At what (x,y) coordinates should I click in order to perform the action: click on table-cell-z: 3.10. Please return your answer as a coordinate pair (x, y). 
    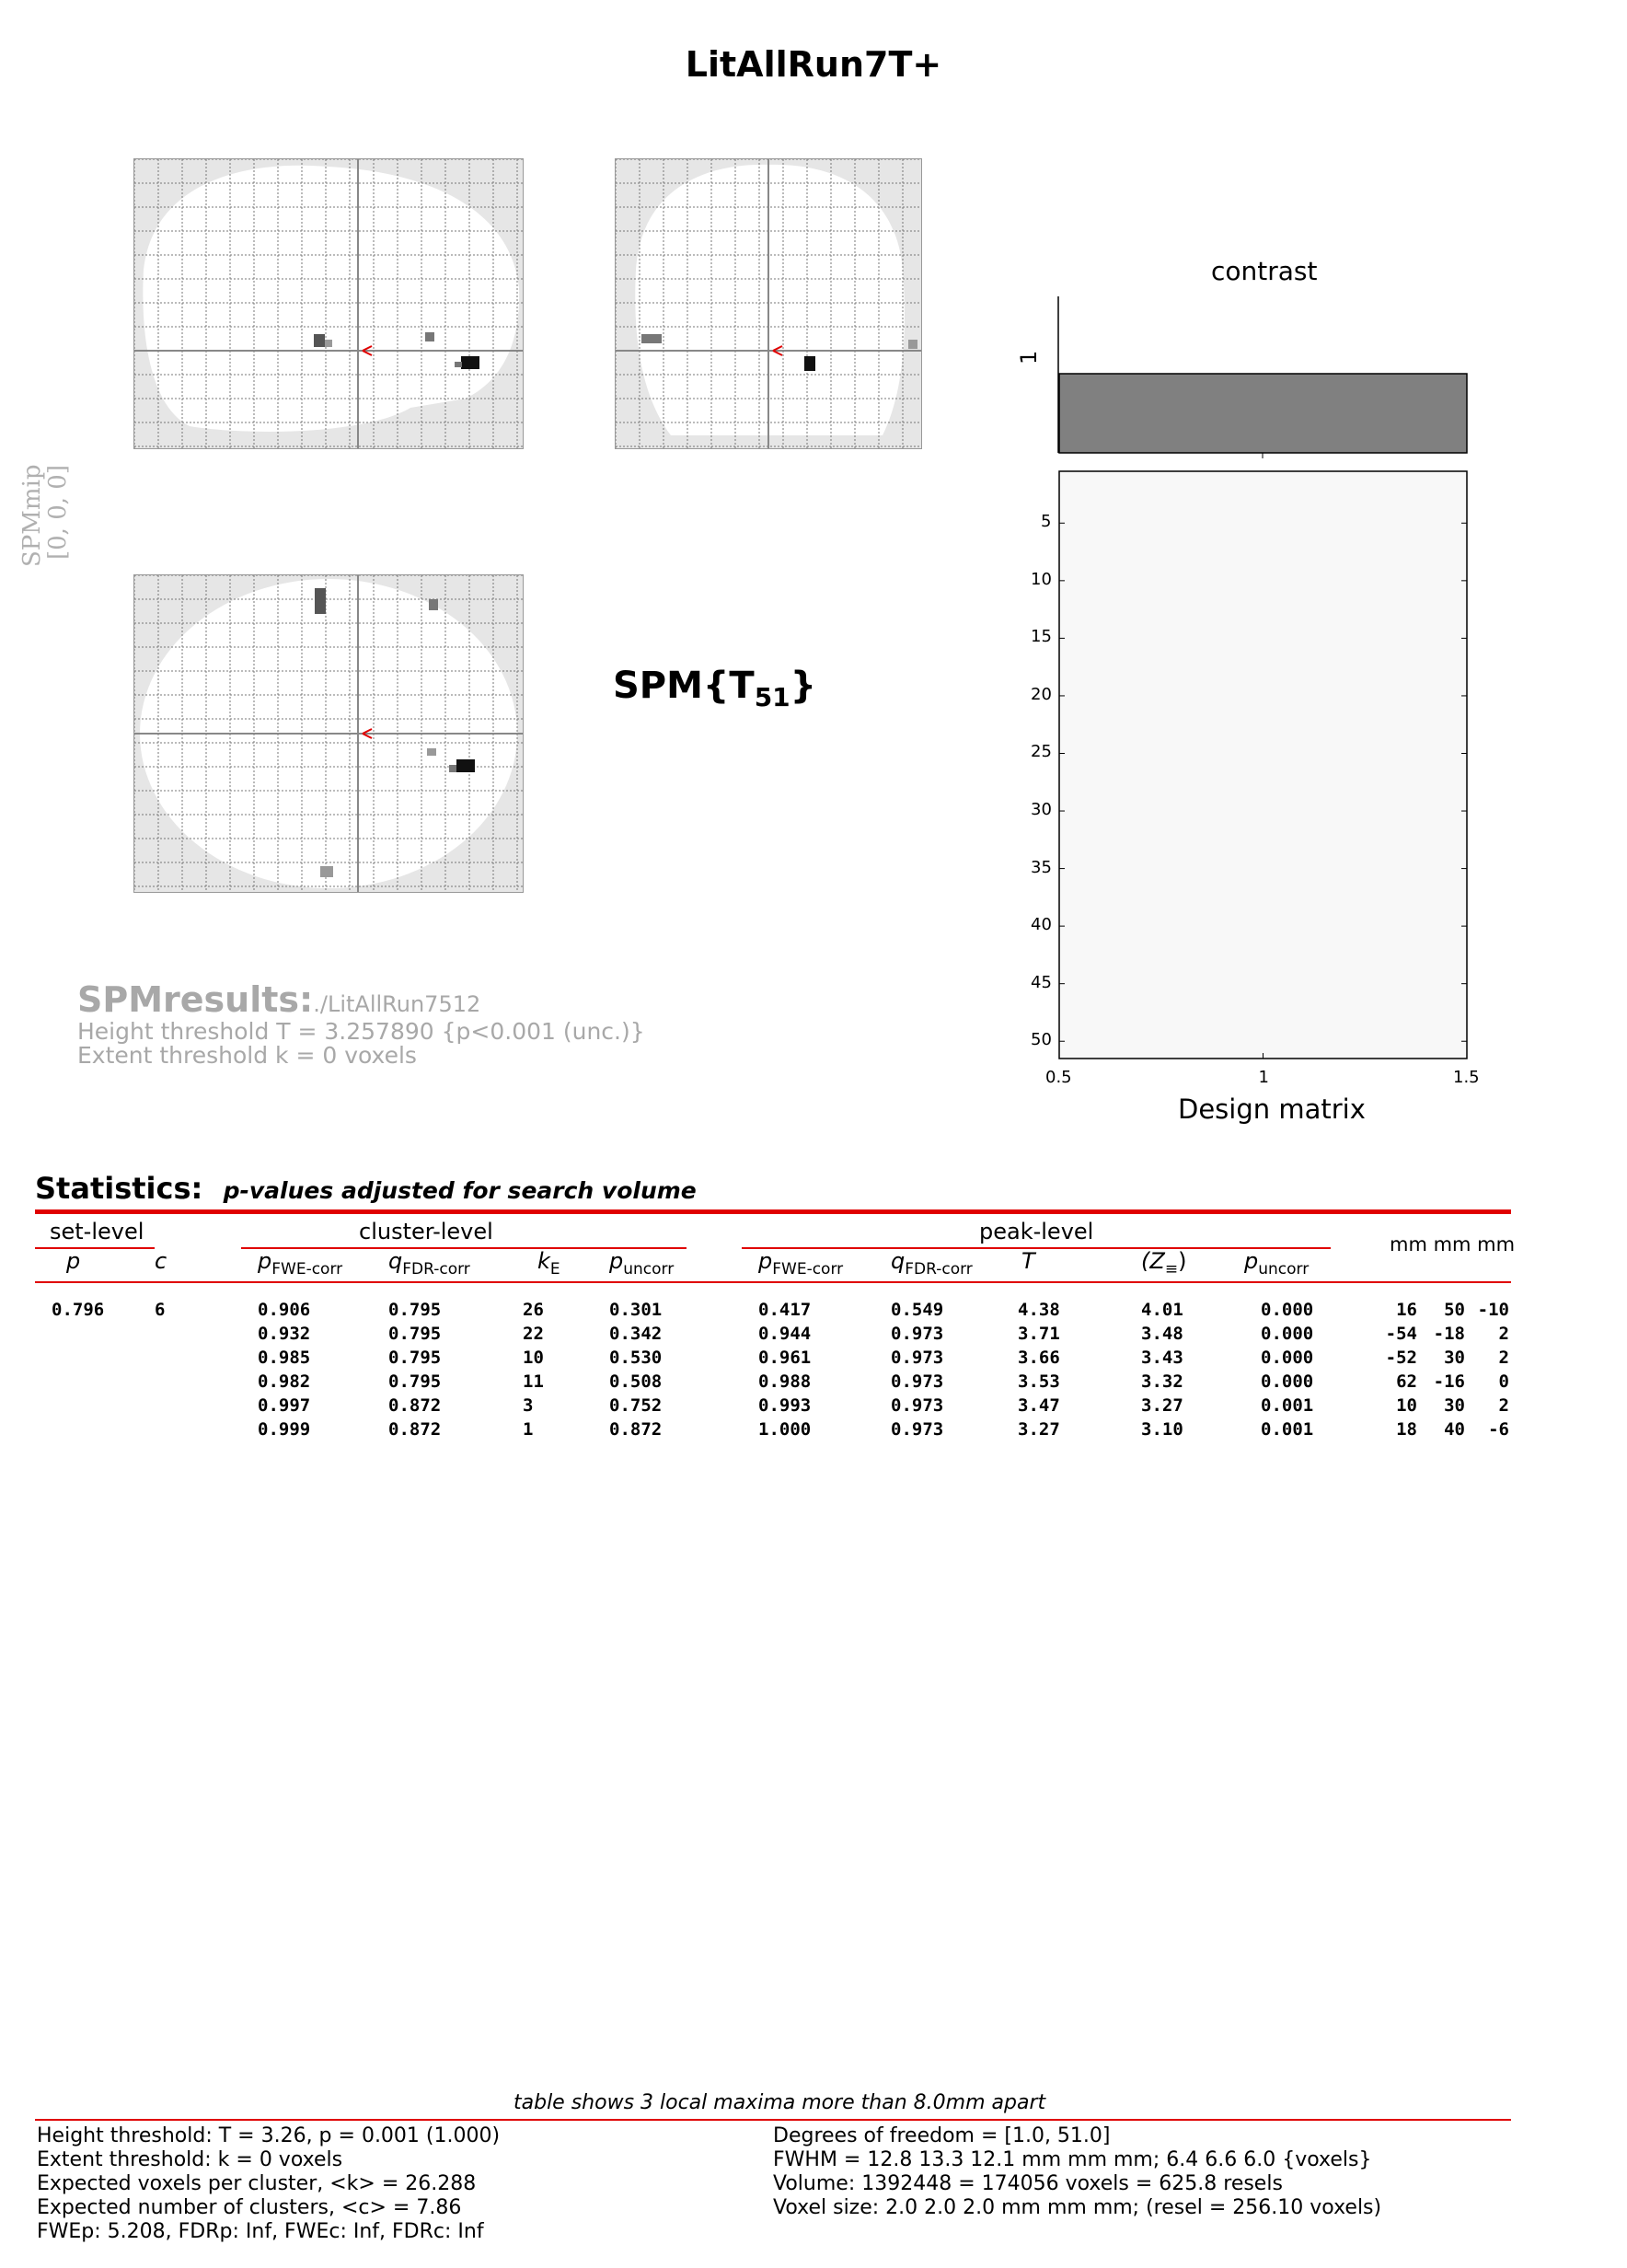
    Looking at the image, I should click on (1162, 1429).